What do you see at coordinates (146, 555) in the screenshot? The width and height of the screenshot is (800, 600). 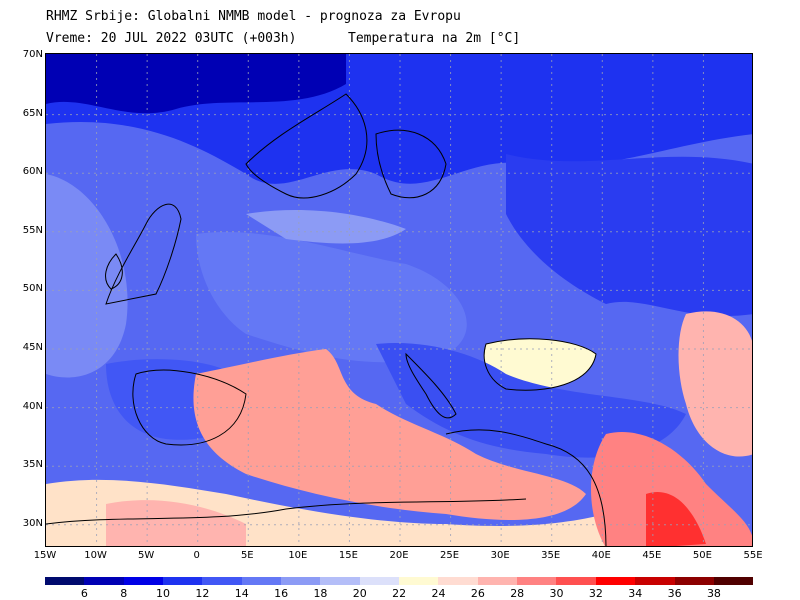 I see `longitude-label: 5W` at bounding box center [146, 555].